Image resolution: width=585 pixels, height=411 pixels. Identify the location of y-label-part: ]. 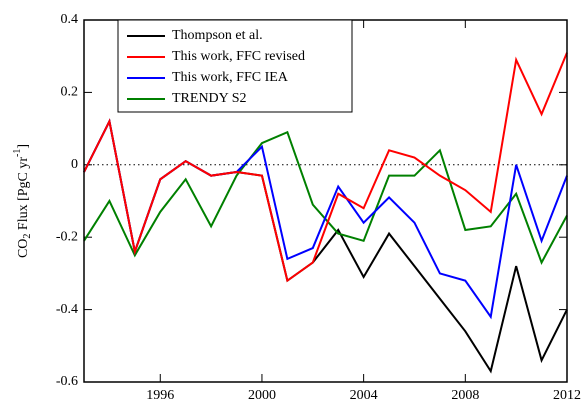
(23, 146).